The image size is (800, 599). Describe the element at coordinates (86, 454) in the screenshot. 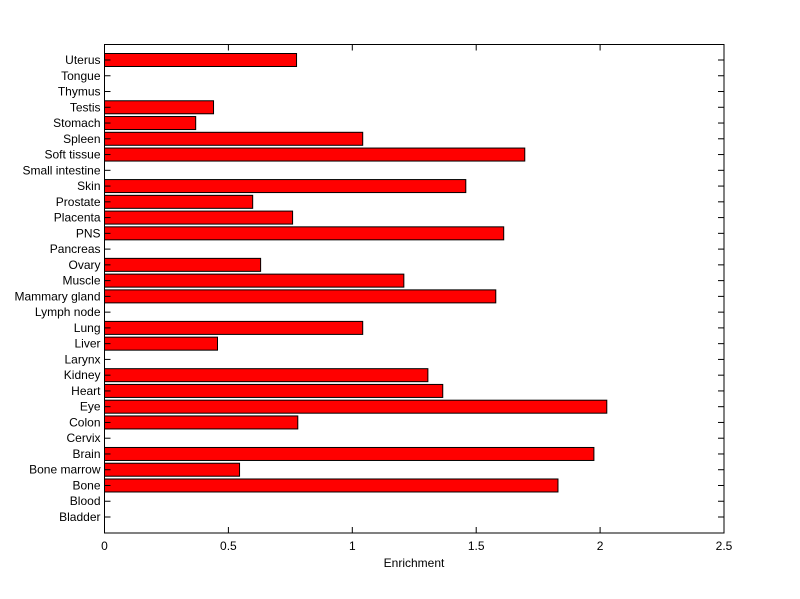

I see `y-tick-label: Brain` at that location.